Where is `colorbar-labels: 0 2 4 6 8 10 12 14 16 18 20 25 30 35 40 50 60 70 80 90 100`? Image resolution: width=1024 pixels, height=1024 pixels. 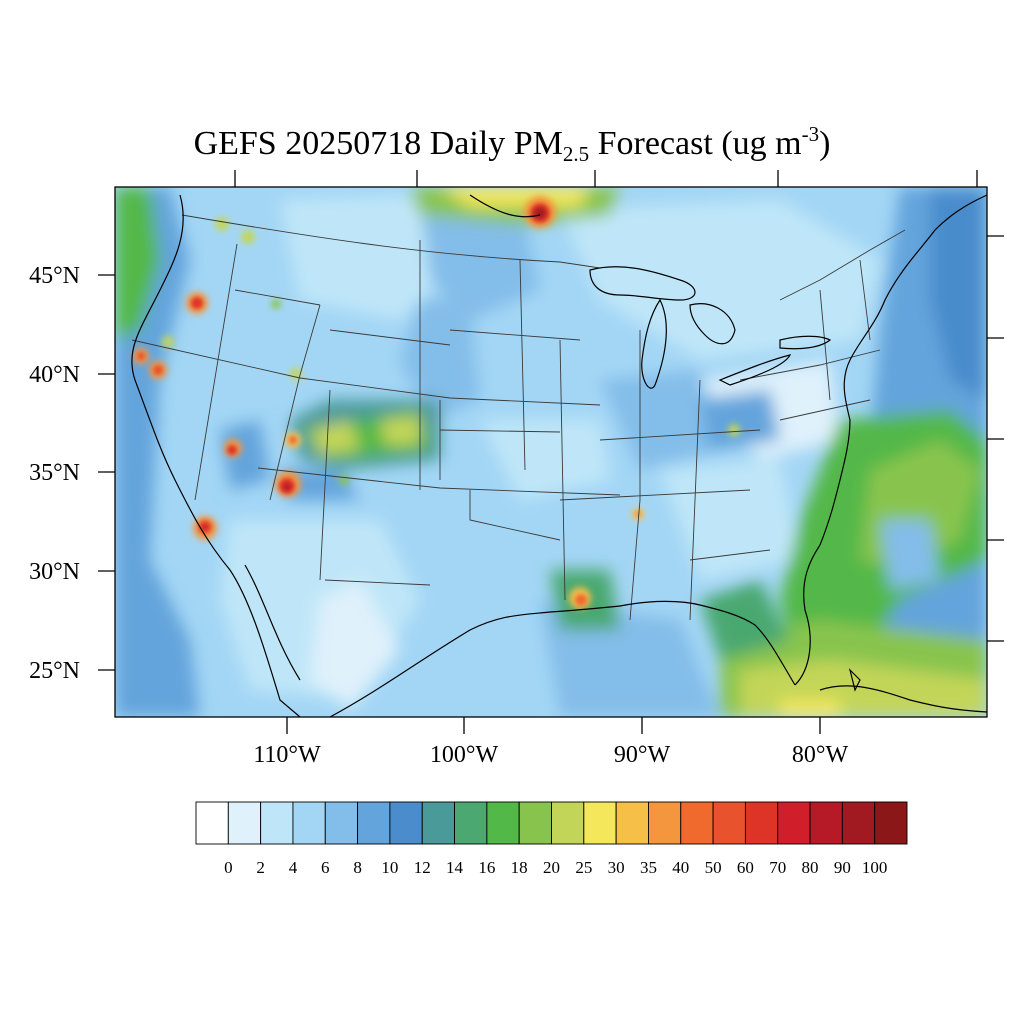
colorbar-labels: 0 2 4 6 8 10 12 14 16 18 20 25 30 35 40 50 60 70 80 90 100 is located at coordinates (555, 867).